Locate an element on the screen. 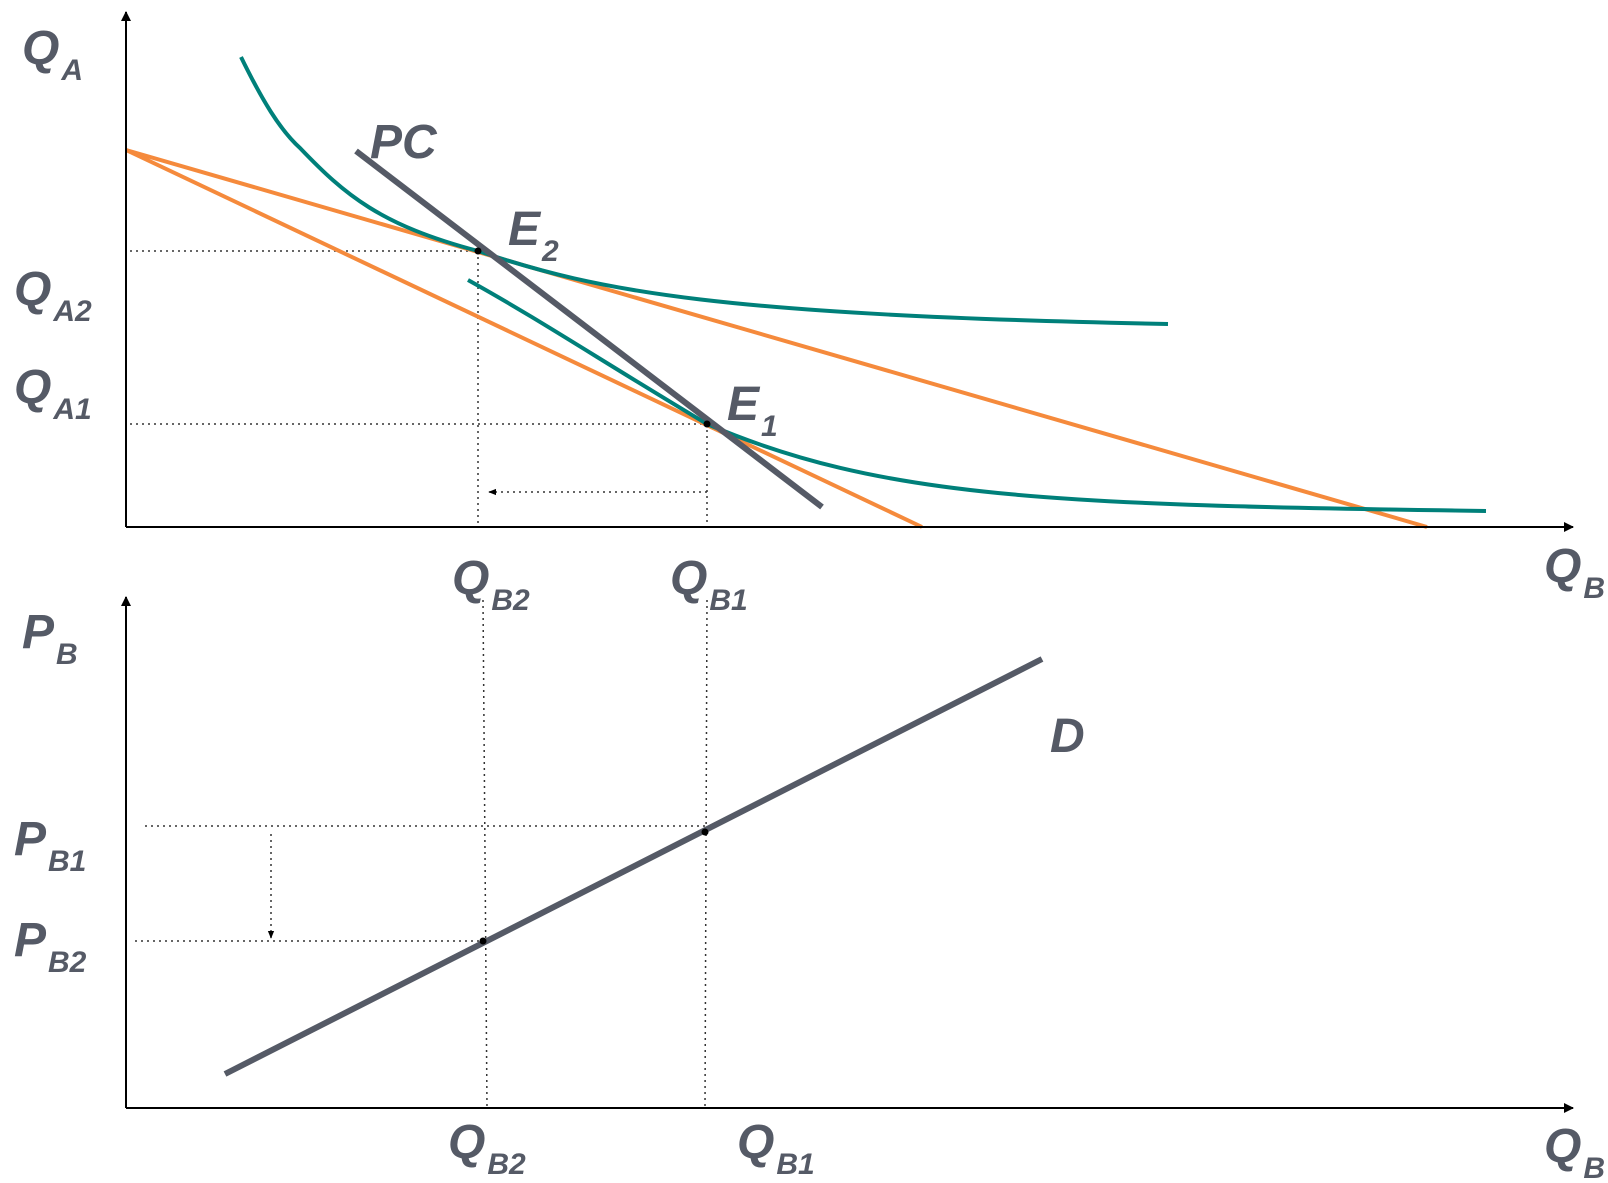  x-tick-qb2-top: QB2 is located at coordinates (491, 584).